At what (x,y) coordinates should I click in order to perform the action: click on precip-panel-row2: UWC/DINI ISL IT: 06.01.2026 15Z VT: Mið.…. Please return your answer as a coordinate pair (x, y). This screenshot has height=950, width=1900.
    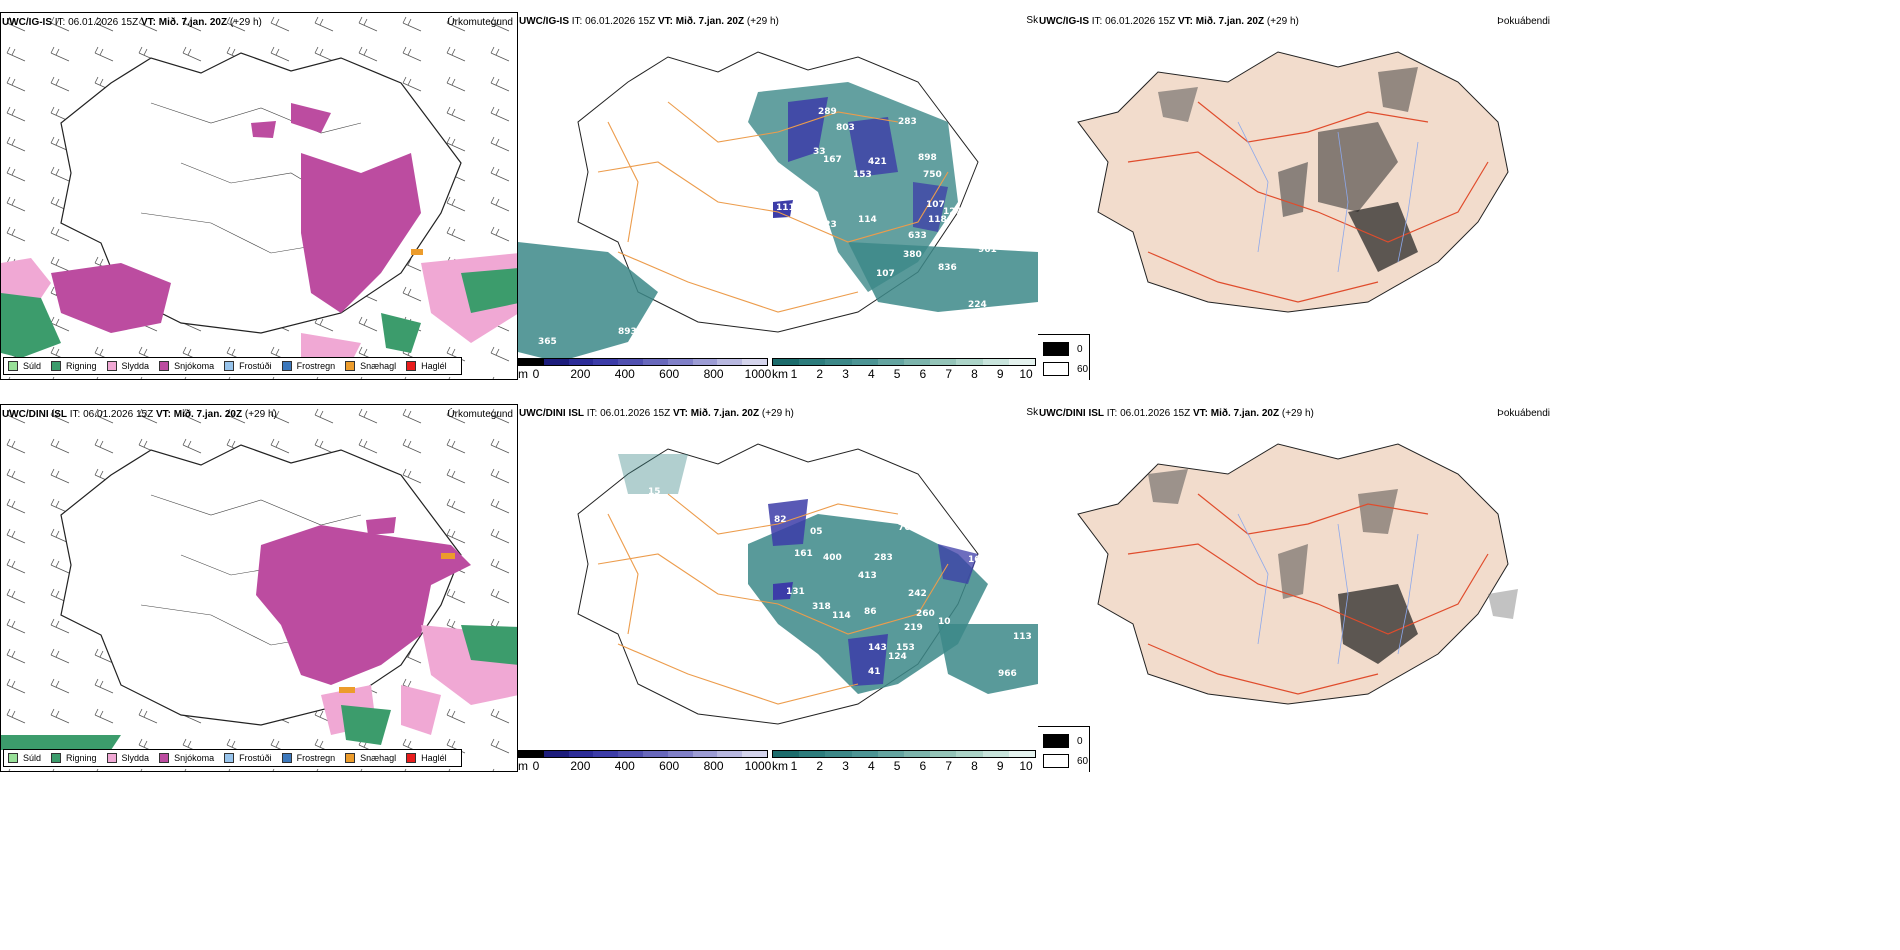
    Looking at the image, I should click on (259, 588).